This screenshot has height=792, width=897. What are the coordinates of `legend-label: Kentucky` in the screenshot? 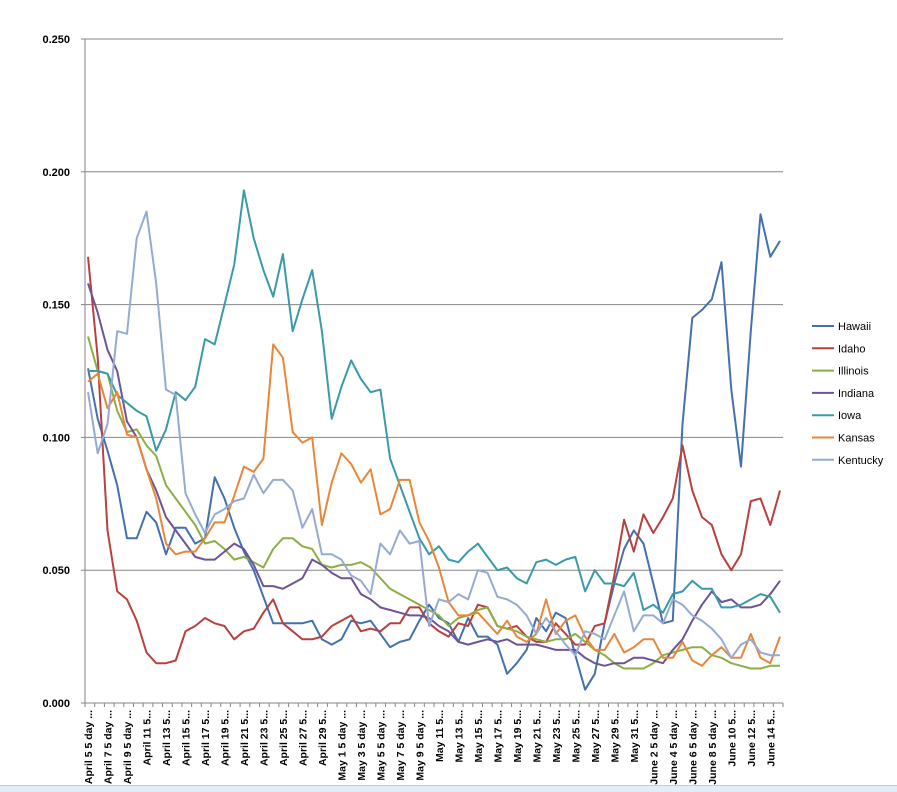 It's located at (861, 461).